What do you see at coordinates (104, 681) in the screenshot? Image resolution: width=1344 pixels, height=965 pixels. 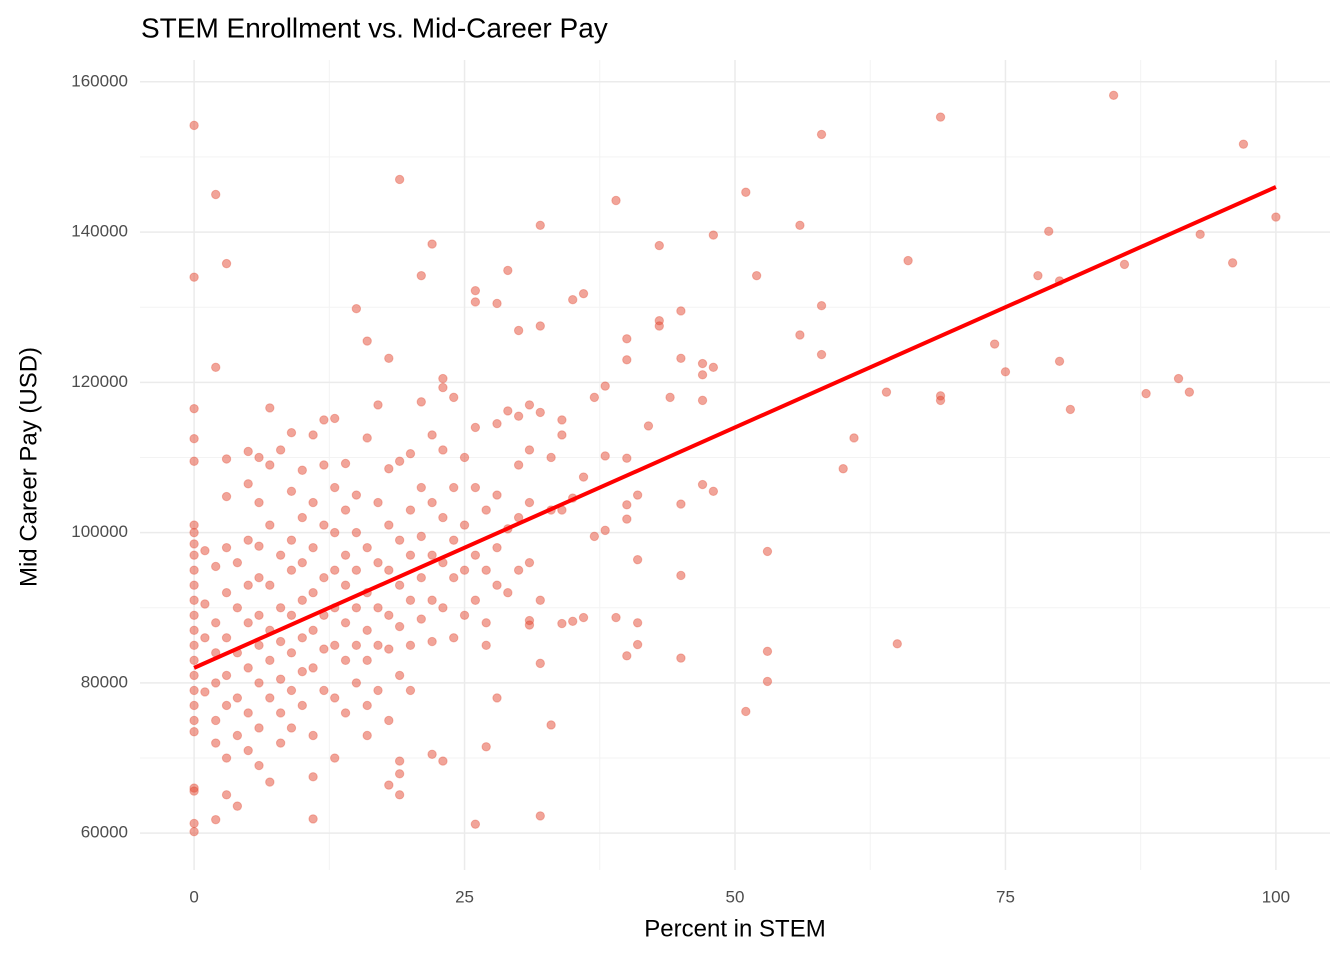 I see `y-tick-label: 80000` at bounding box center [104, 681].